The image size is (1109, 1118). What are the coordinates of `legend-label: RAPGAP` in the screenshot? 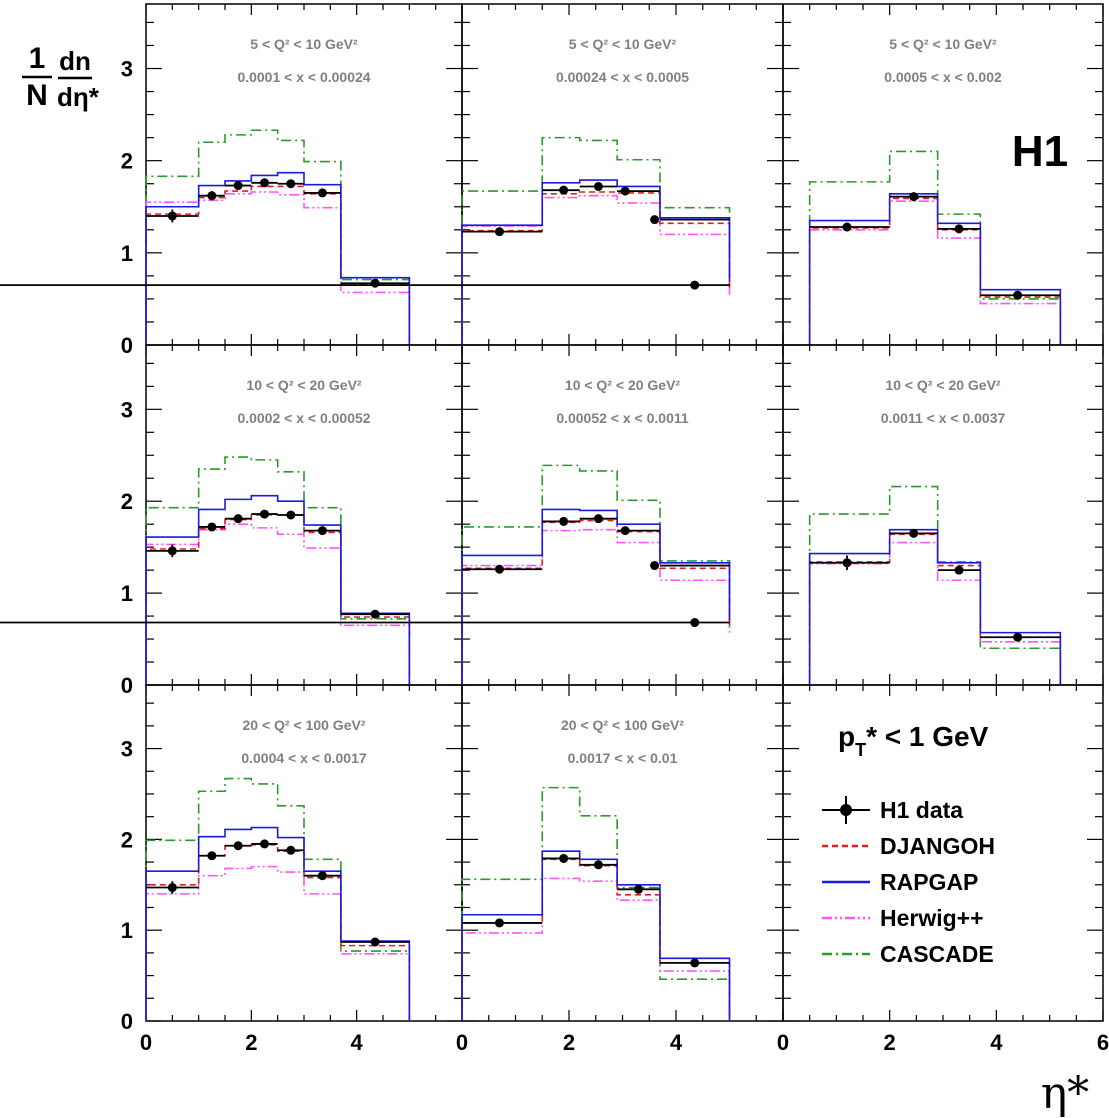 It's located at (929, 882).